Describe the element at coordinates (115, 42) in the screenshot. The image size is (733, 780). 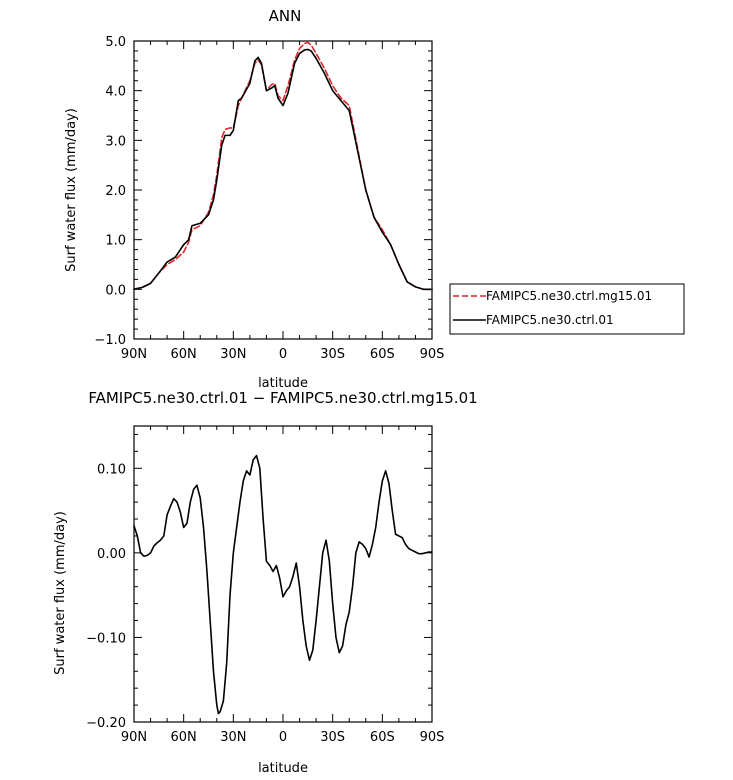
I see `top-y-tick-label: 5.0` at that location.